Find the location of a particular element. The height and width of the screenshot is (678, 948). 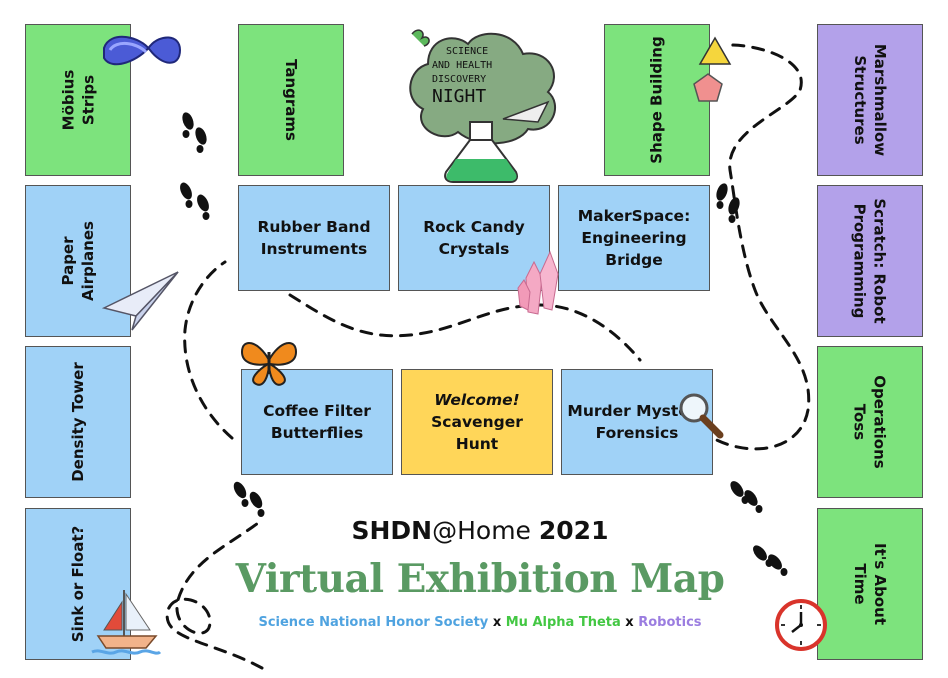

event-at-home: @Home is located at coordinates (481, 530).